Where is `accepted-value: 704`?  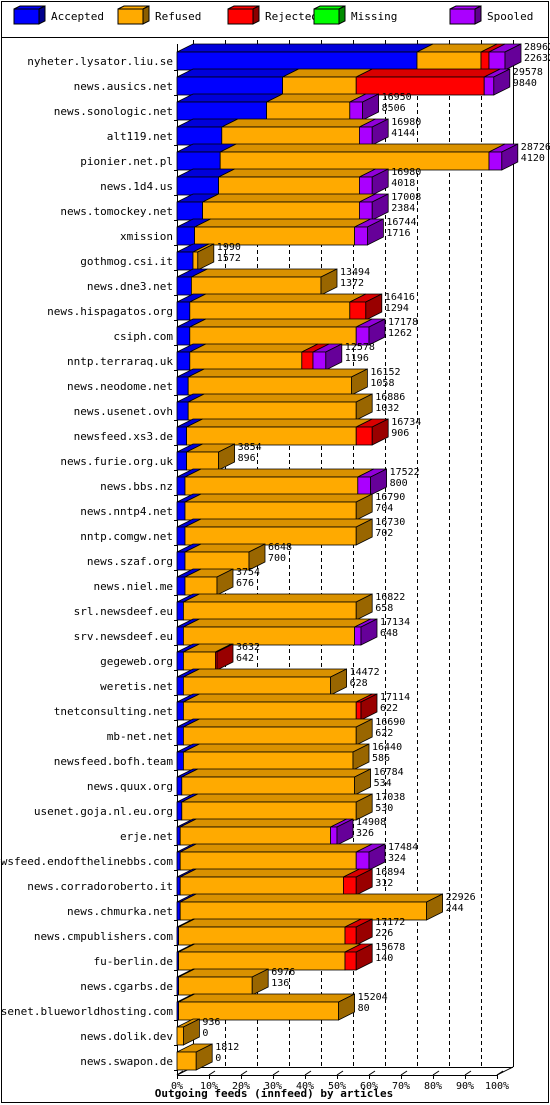 accepted-value: 704 is located at coordinates (384, 508).